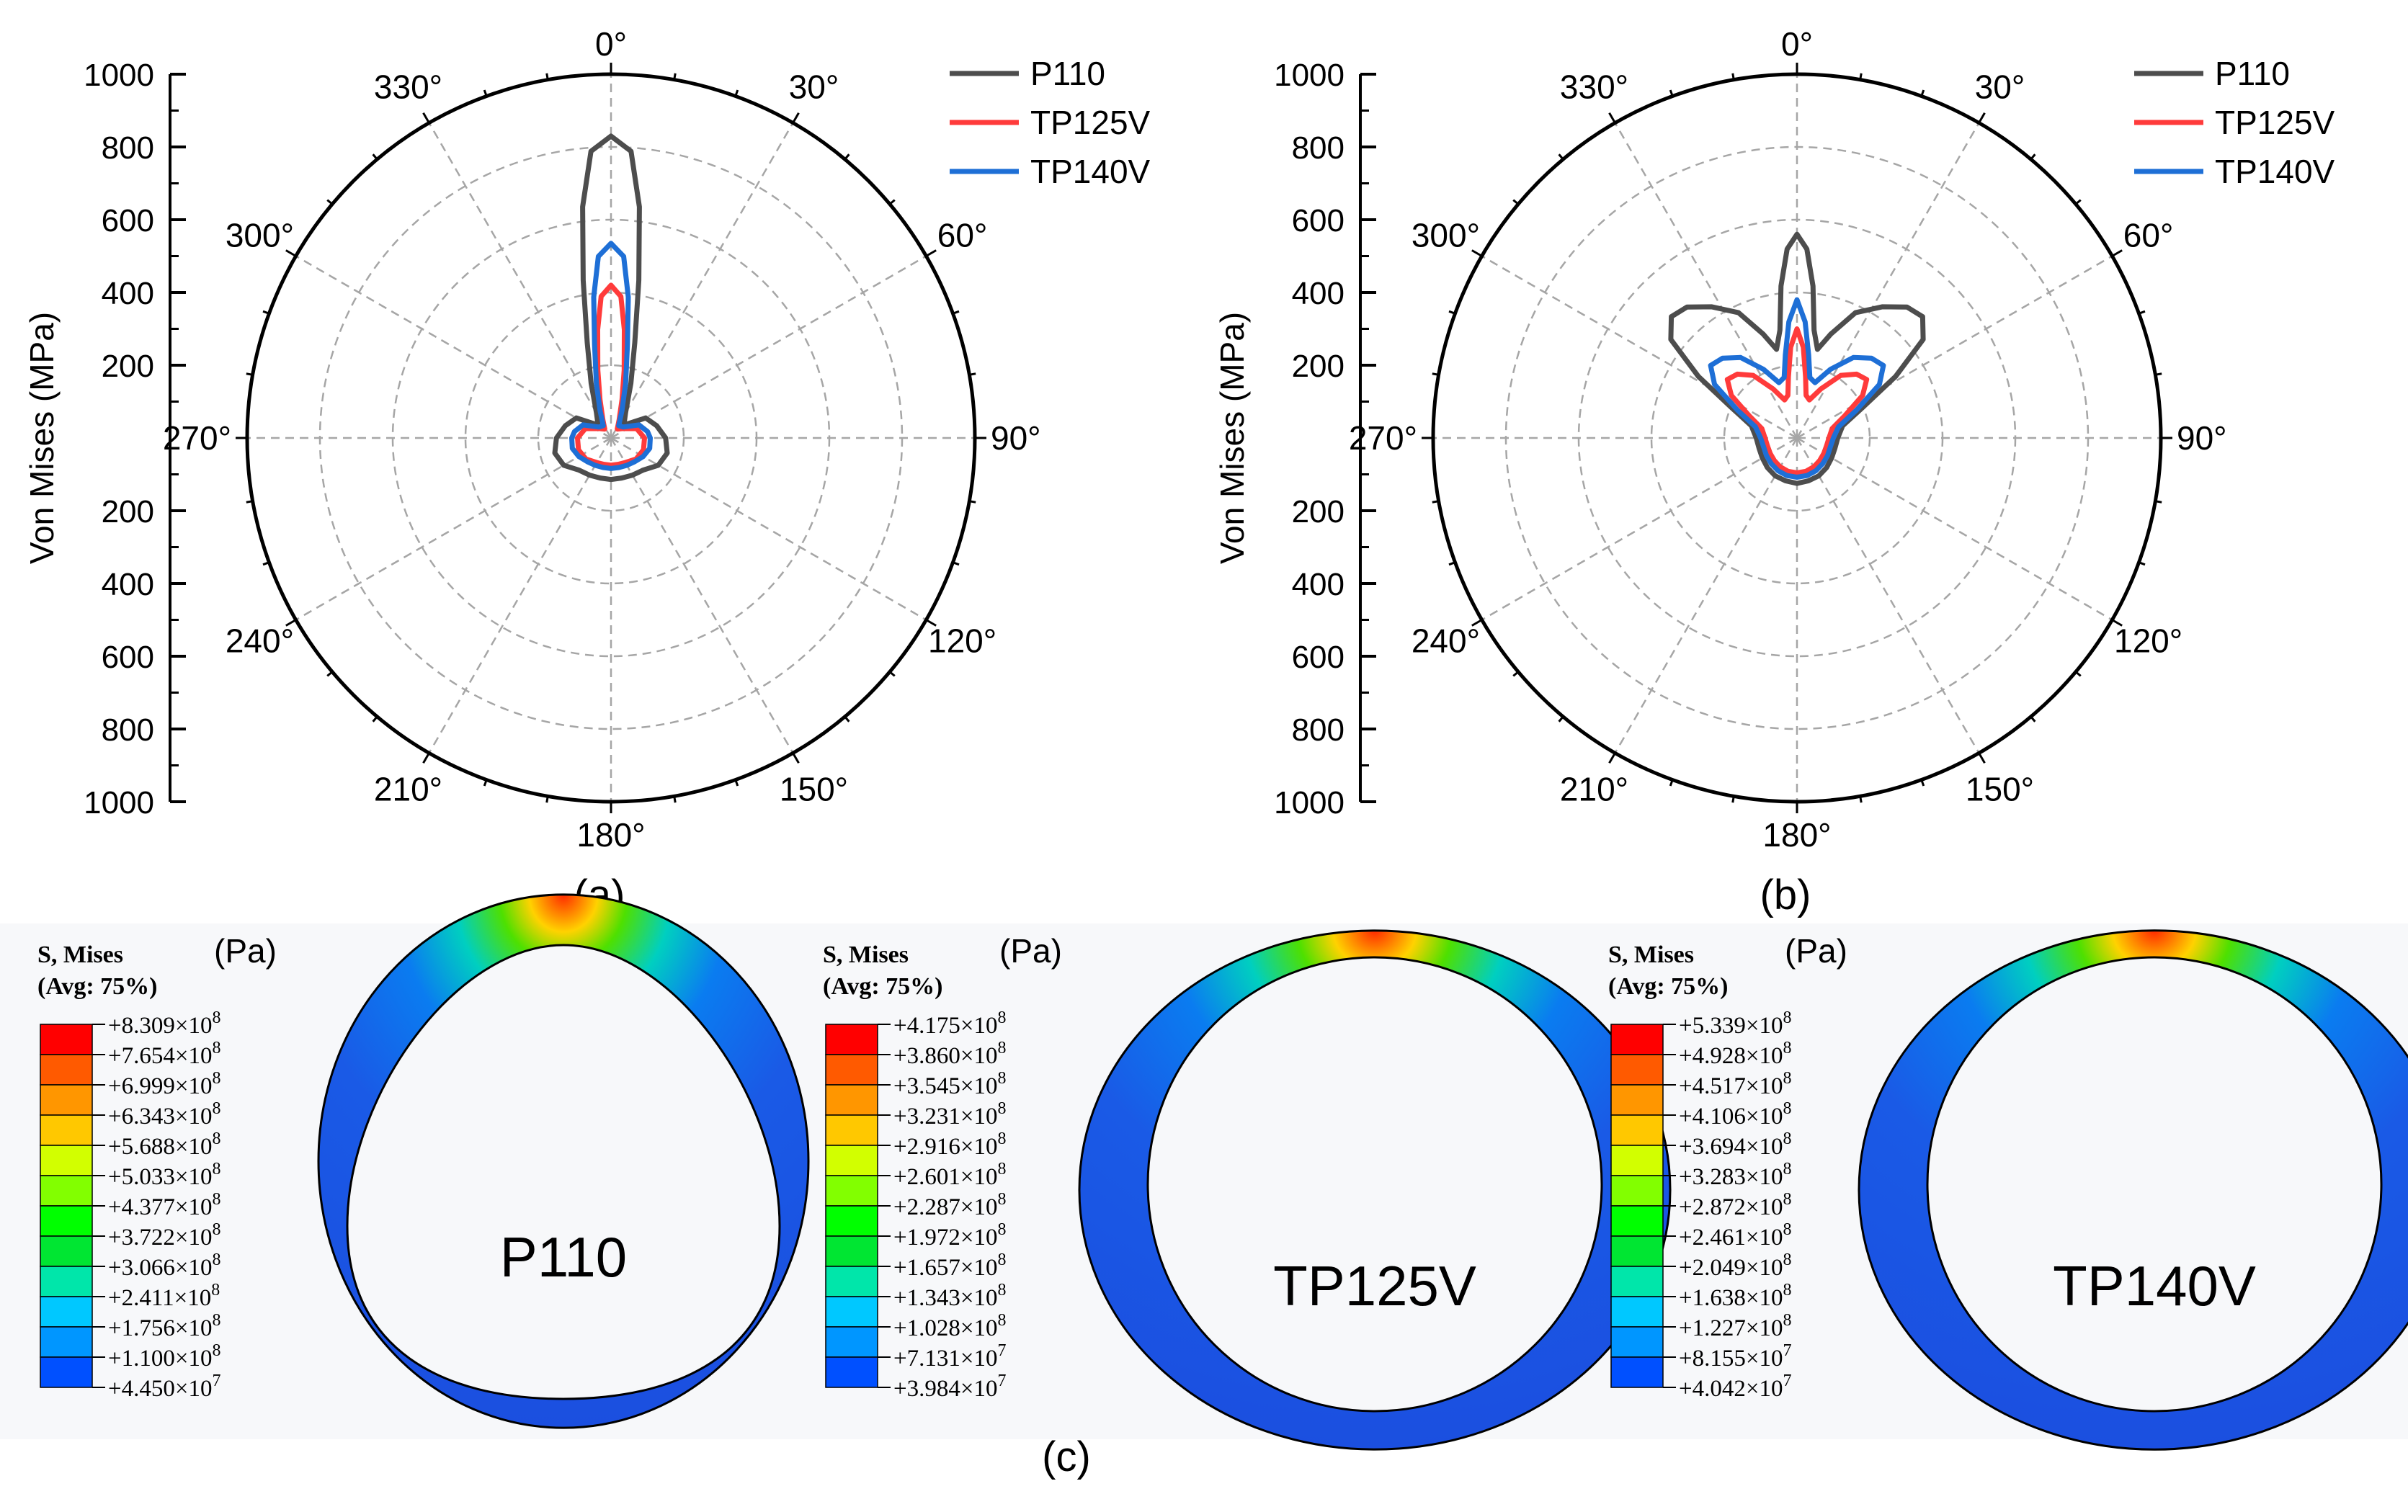 The width and height of the screenshot is (2408, 1512). What do you see at coordinates (164, 1387) in the screenshot?
I see `contour-level-label: +4.450×107` at bounding box center [164, 1387].